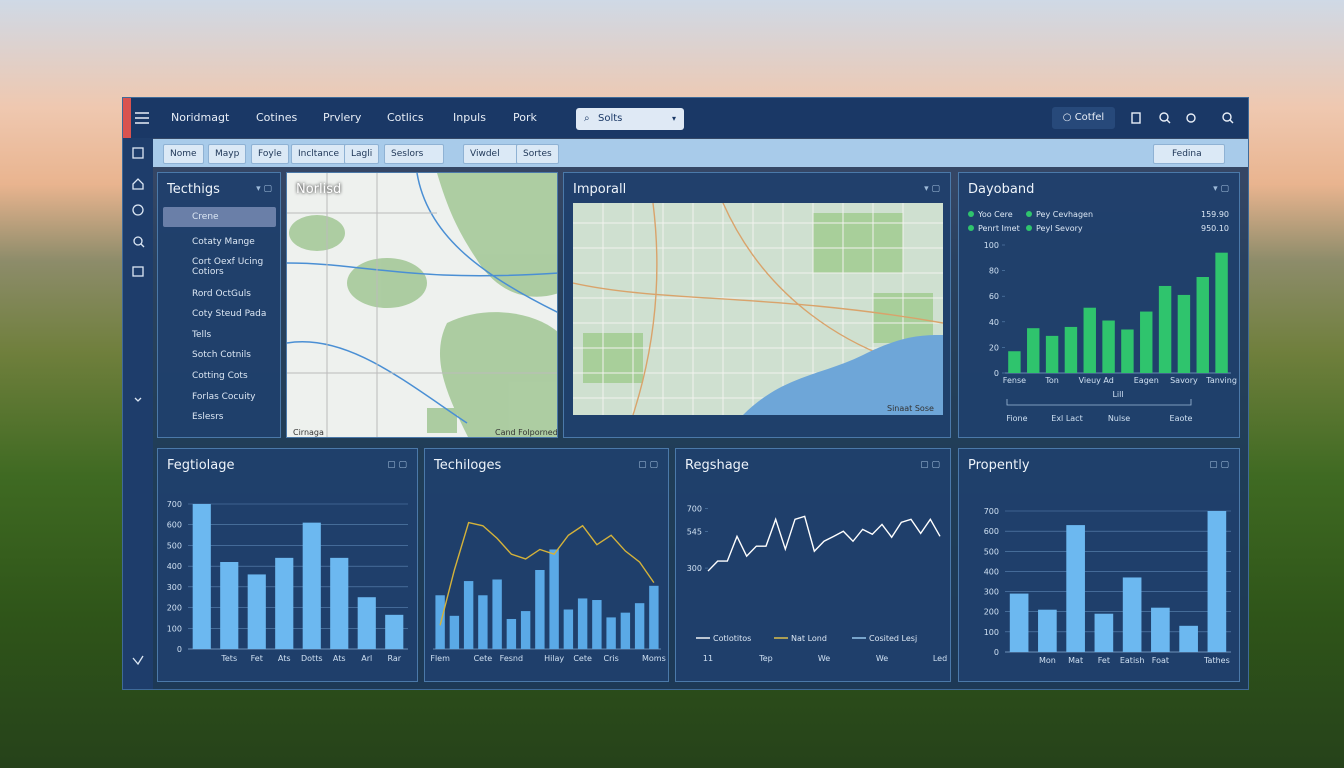 The image size is (1344, 768). I want to click on toolbar-button: Viwdel, so click(492, 154).